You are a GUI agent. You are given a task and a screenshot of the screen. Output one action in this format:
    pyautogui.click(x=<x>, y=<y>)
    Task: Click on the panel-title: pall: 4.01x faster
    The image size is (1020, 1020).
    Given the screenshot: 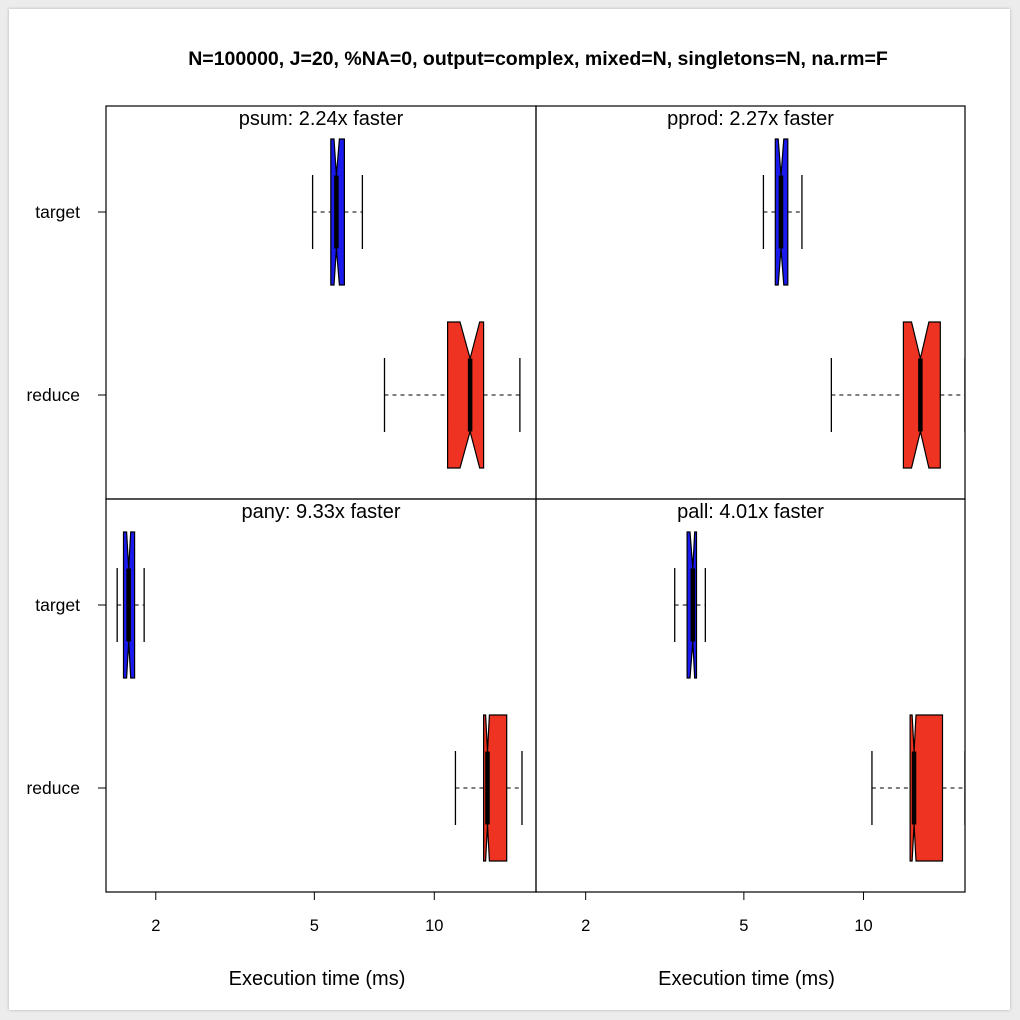 What is the action you would take?
    pyautogui.click(x=750, y=512)
    